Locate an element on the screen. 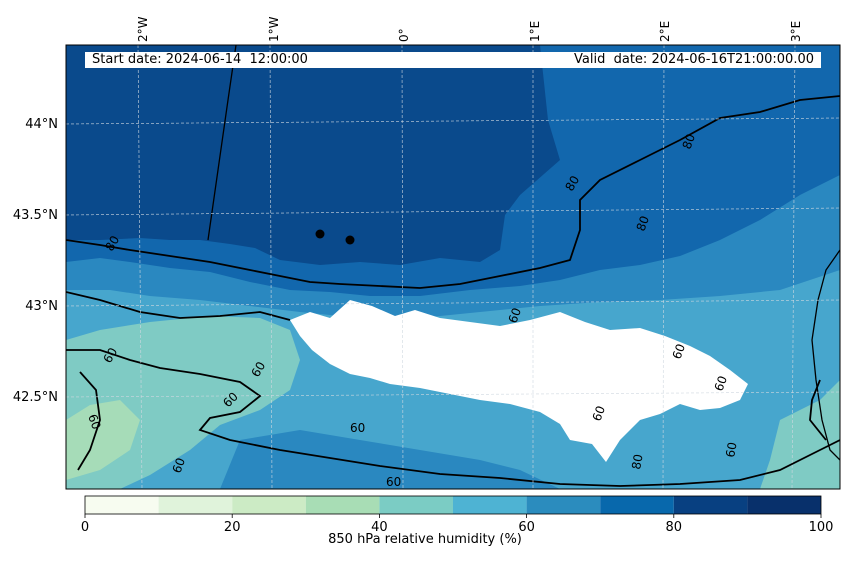 This screenshot has height=562, width=850. lon-label: 2°W is located at coordinates (143, 29).